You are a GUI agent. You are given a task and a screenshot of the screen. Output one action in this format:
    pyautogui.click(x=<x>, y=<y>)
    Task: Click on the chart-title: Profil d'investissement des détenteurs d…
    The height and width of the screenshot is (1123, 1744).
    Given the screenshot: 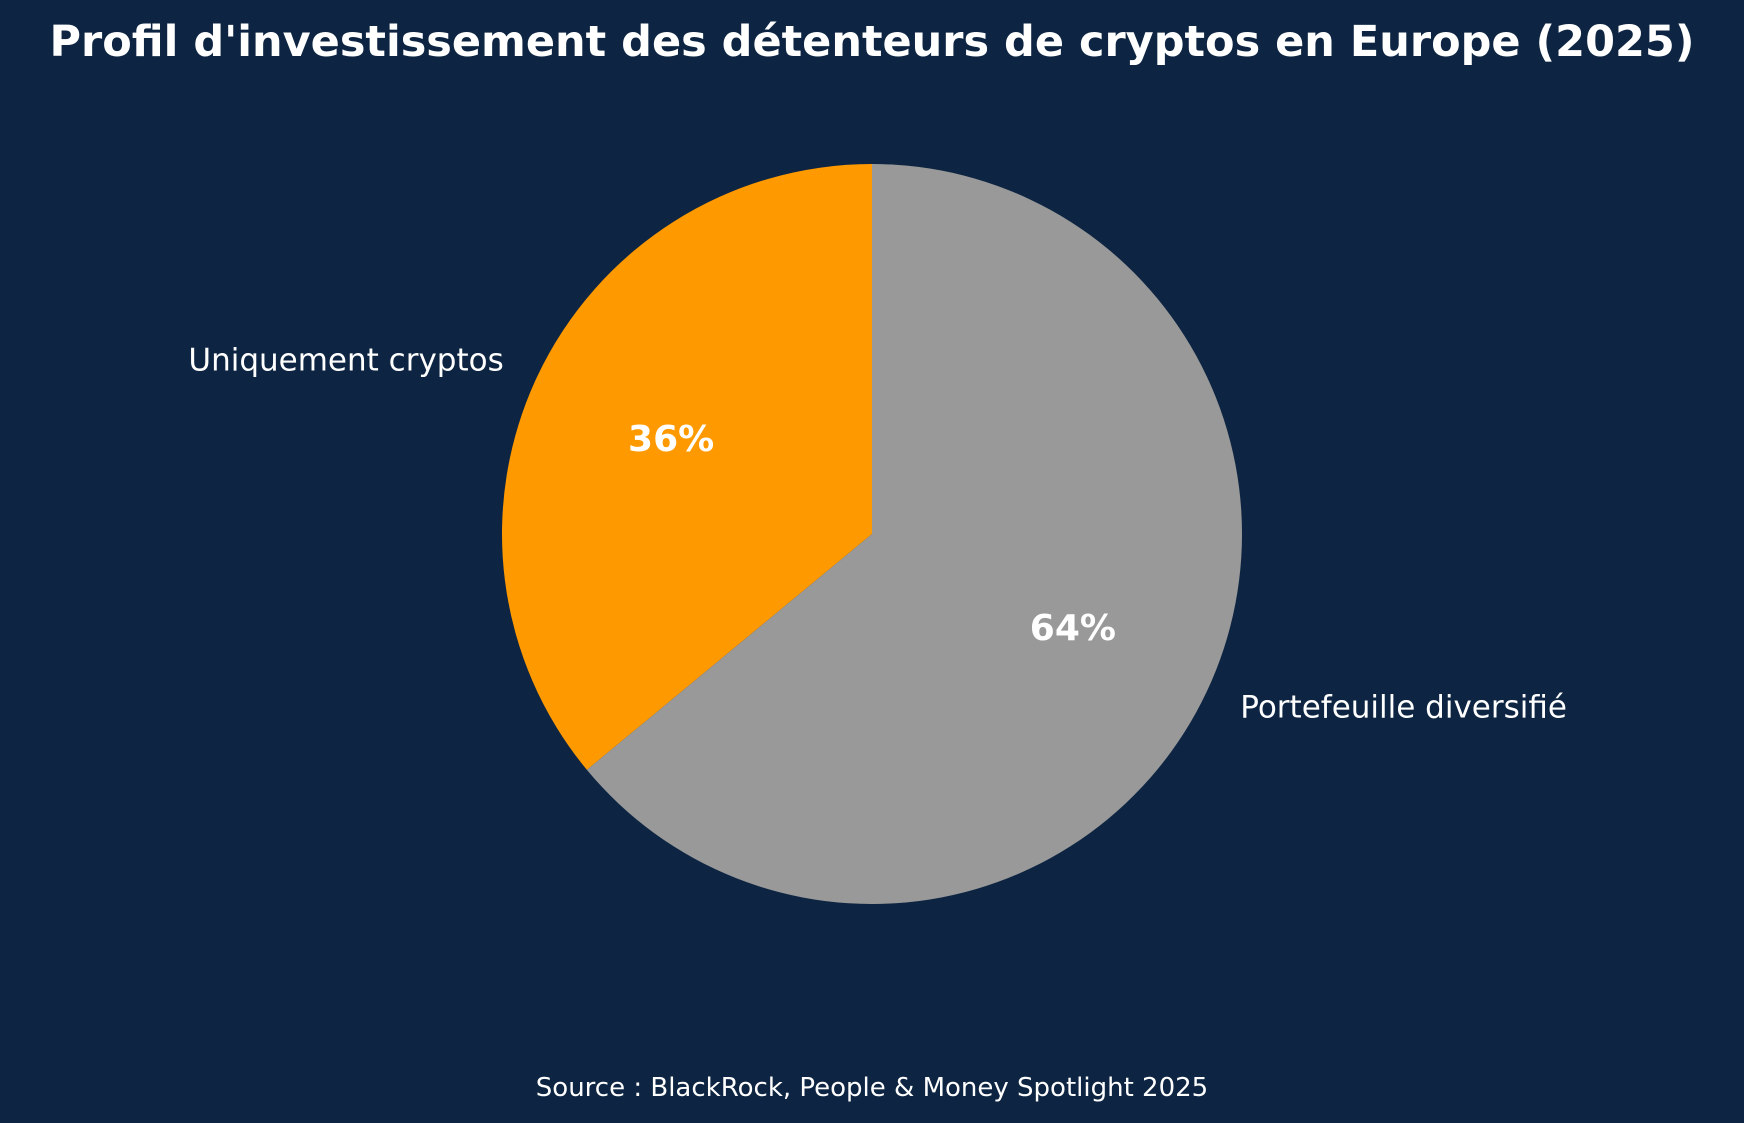 What is the action you would take?
    pyautogui.click(x=872, y=42)
    